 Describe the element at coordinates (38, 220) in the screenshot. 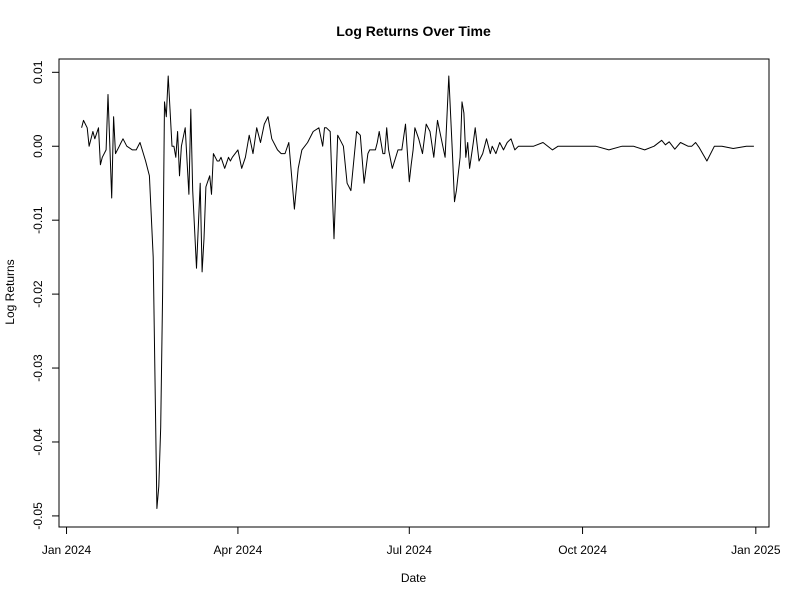

I see `y-tick-label: -0.01` at that location.